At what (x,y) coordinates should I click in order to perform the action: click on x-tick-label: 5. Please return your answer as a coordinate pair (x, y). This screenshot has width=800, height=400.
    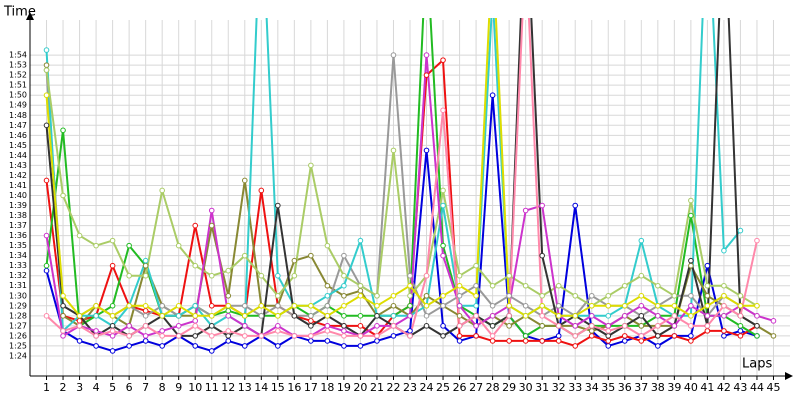
    Looking at the image, I should click on (112, 387).